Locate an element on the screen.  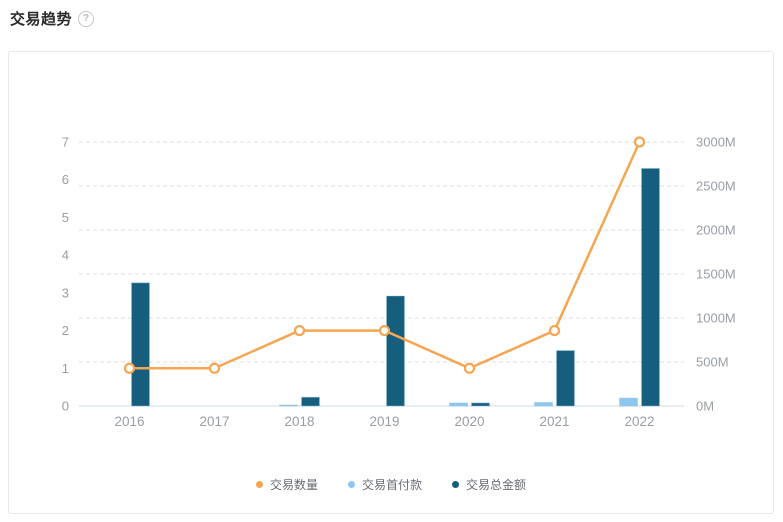
legend-item-total-amount: 交易总金额 is located at coordinates (489, 484).